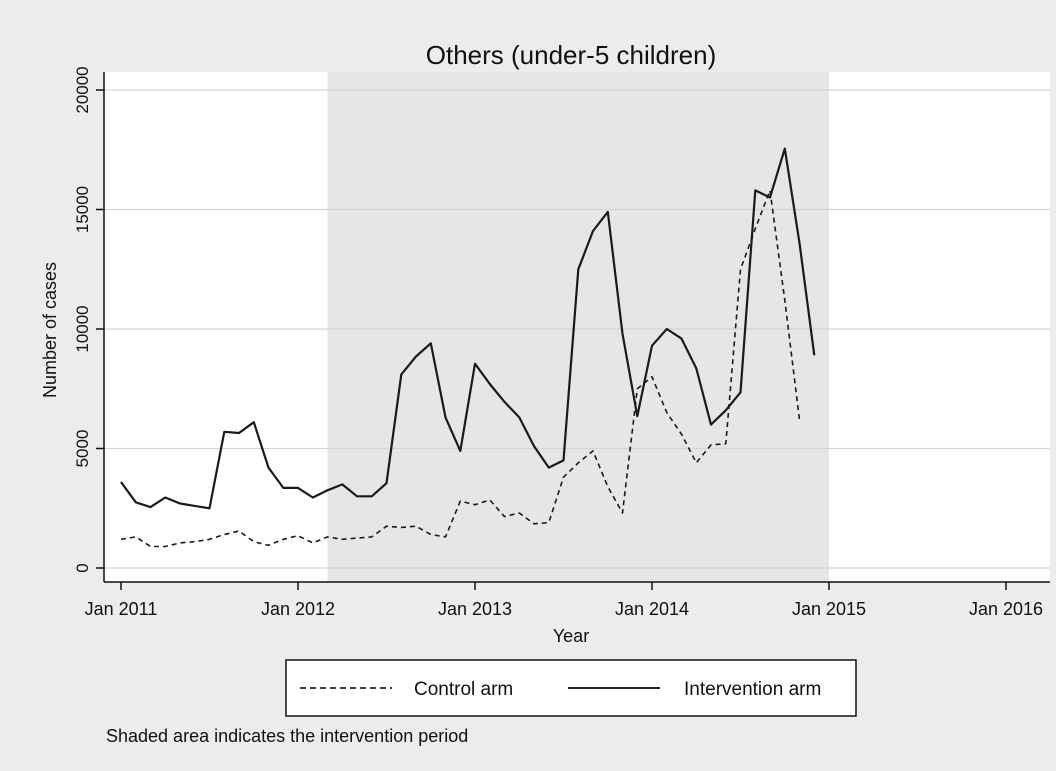 The width and height of the screenshot is (1056, 771). What do you see at coordinates (463, 689) in the screenshot?
I see `legend-label-control: Control arm` at bounding box center [463, 689].